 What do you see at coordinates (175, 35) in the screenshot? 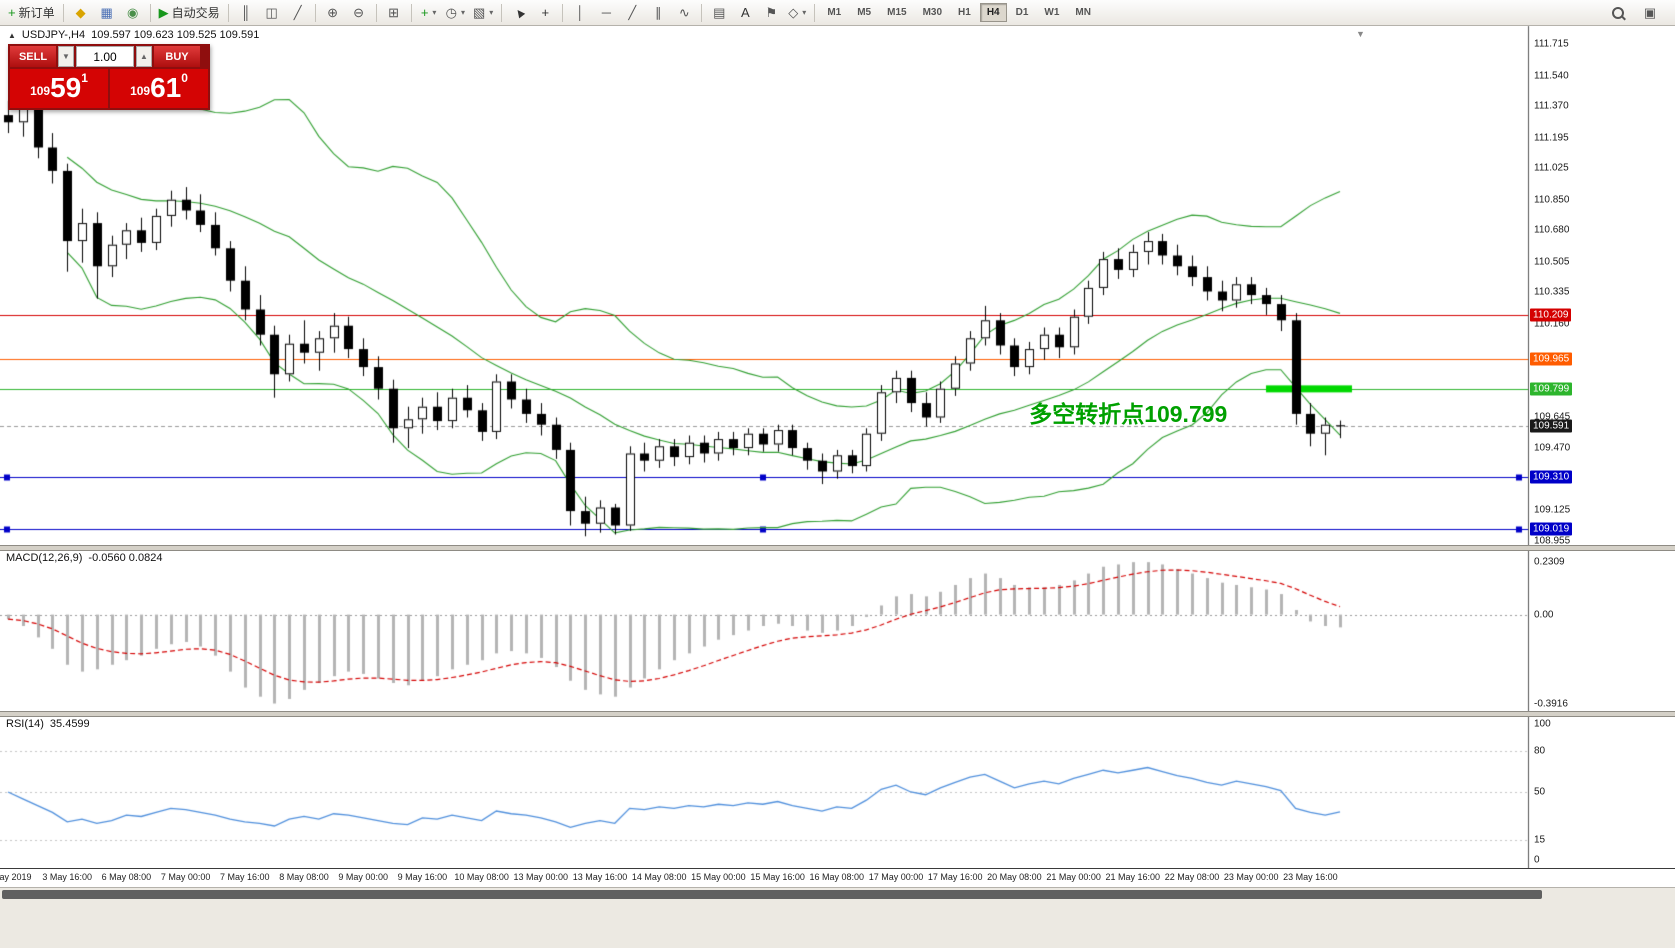
I see `ohlc-readout: 109.597 109.623 109.525 109.591` at bounding box center [175, 35].